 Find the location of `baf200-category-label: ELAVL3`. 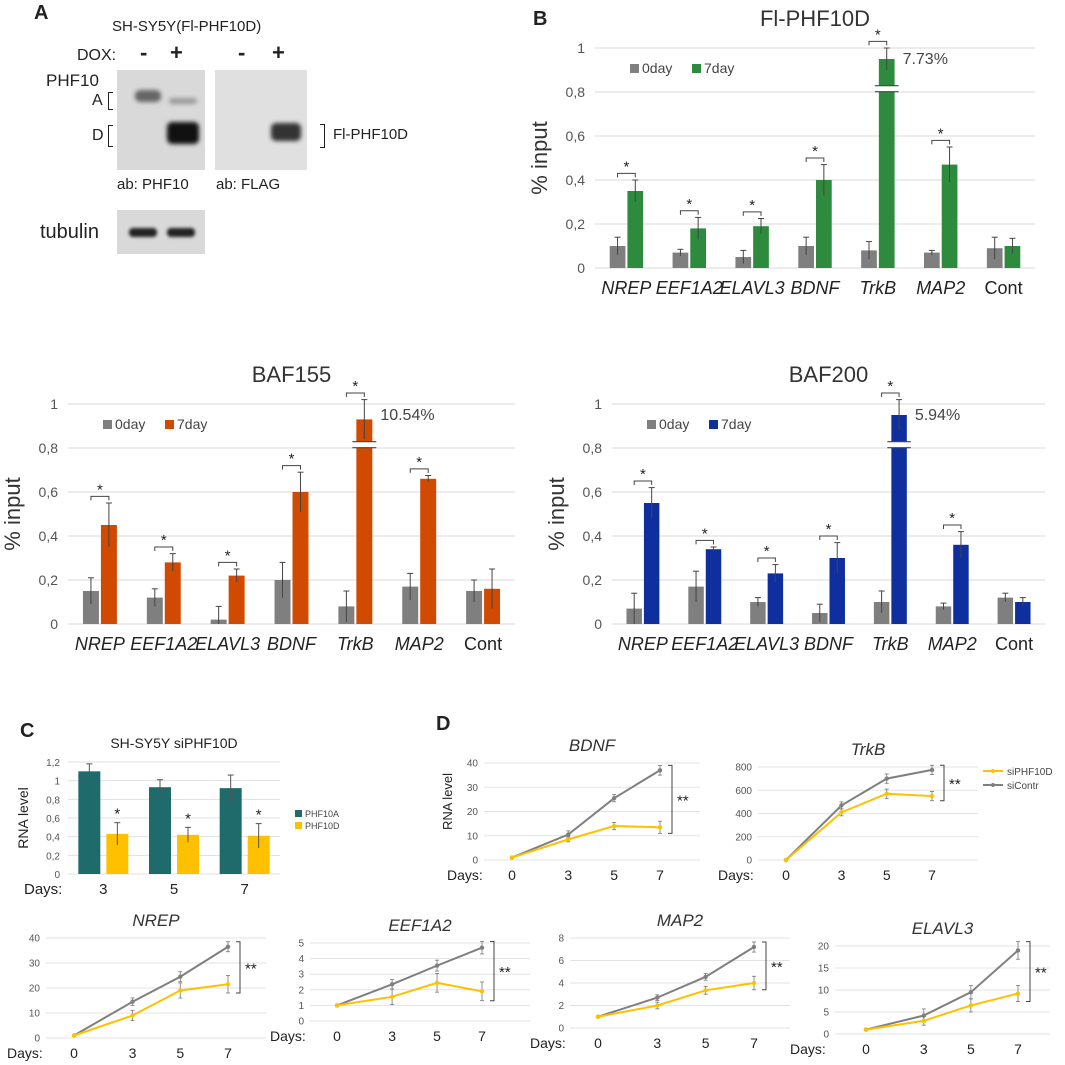

baf200-category-label: ELAVL3 is located at coordinates (766, 644).